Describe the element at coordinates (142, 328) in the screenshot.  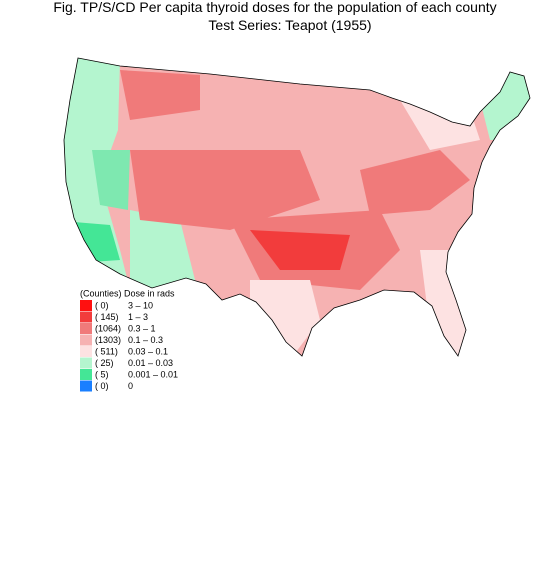
I see `legend-range: 0.3 – 1` at that location.